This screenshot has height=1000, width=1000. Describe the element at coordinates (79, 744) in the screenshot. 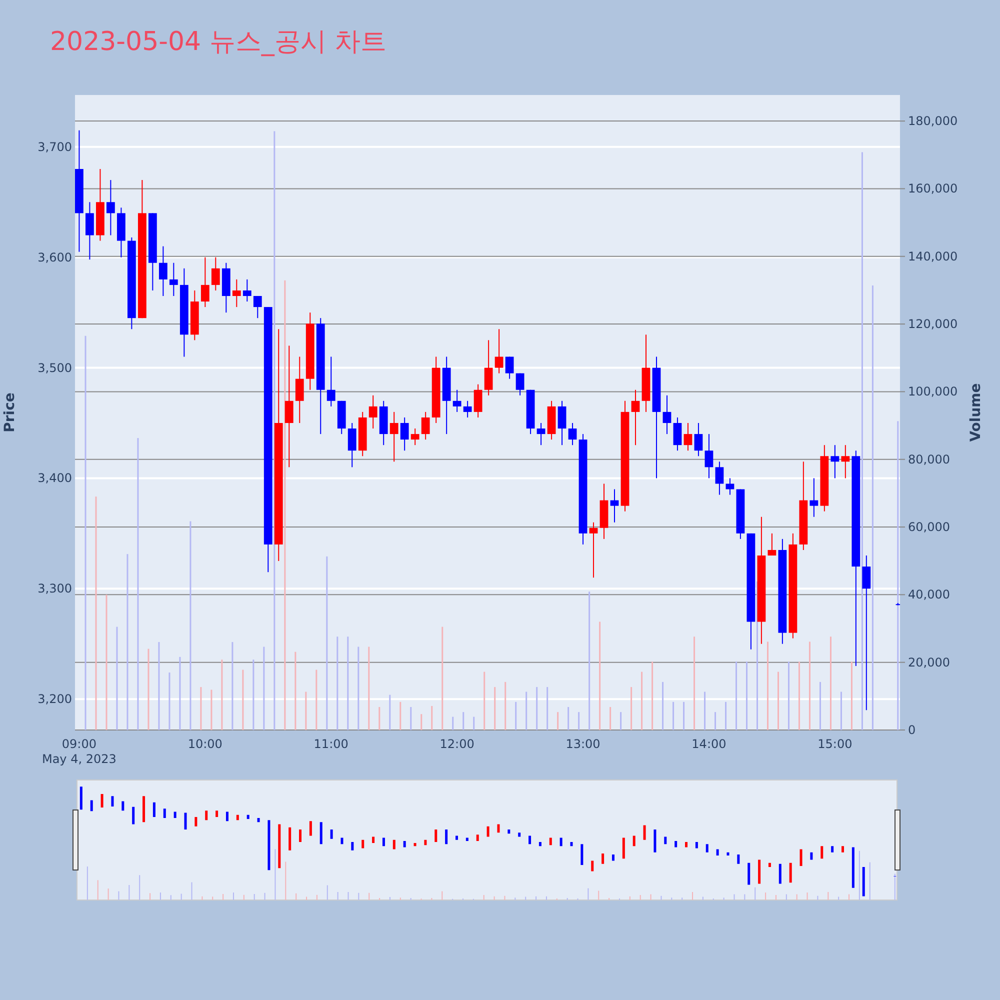

I see `x-tick-label: 09:00` at that location.